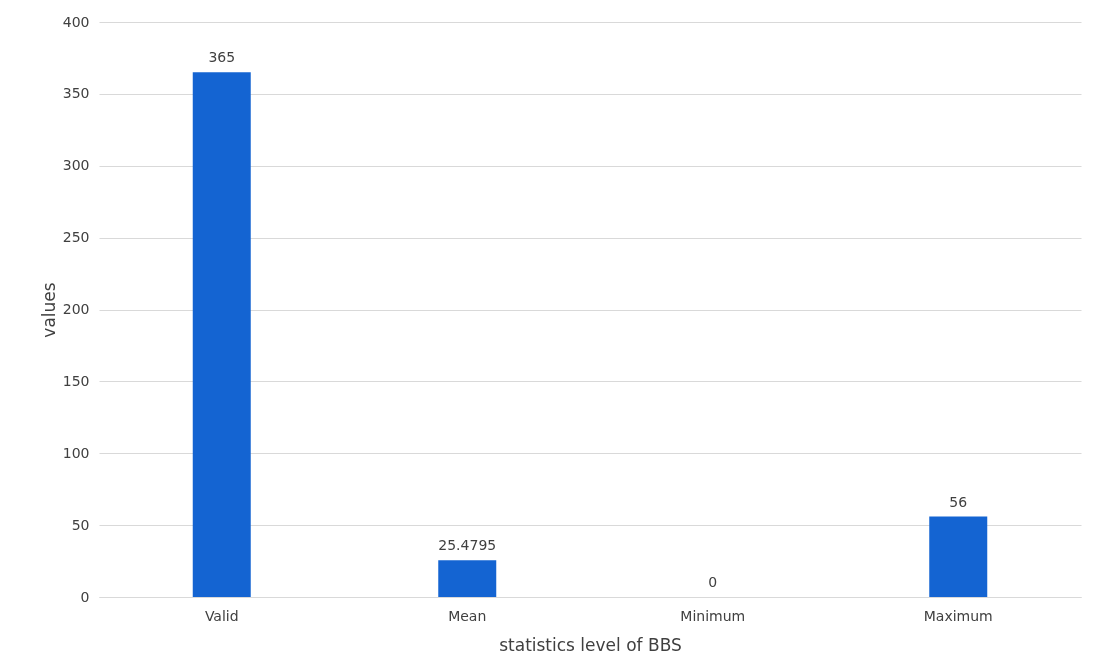 Image resolution: width=1101 pixels, height=668 pixels. What do you see at coordinates (958, 615) in the screenshot?
I see `x-tick-label: Maximum` at bounding box center [958, 615].